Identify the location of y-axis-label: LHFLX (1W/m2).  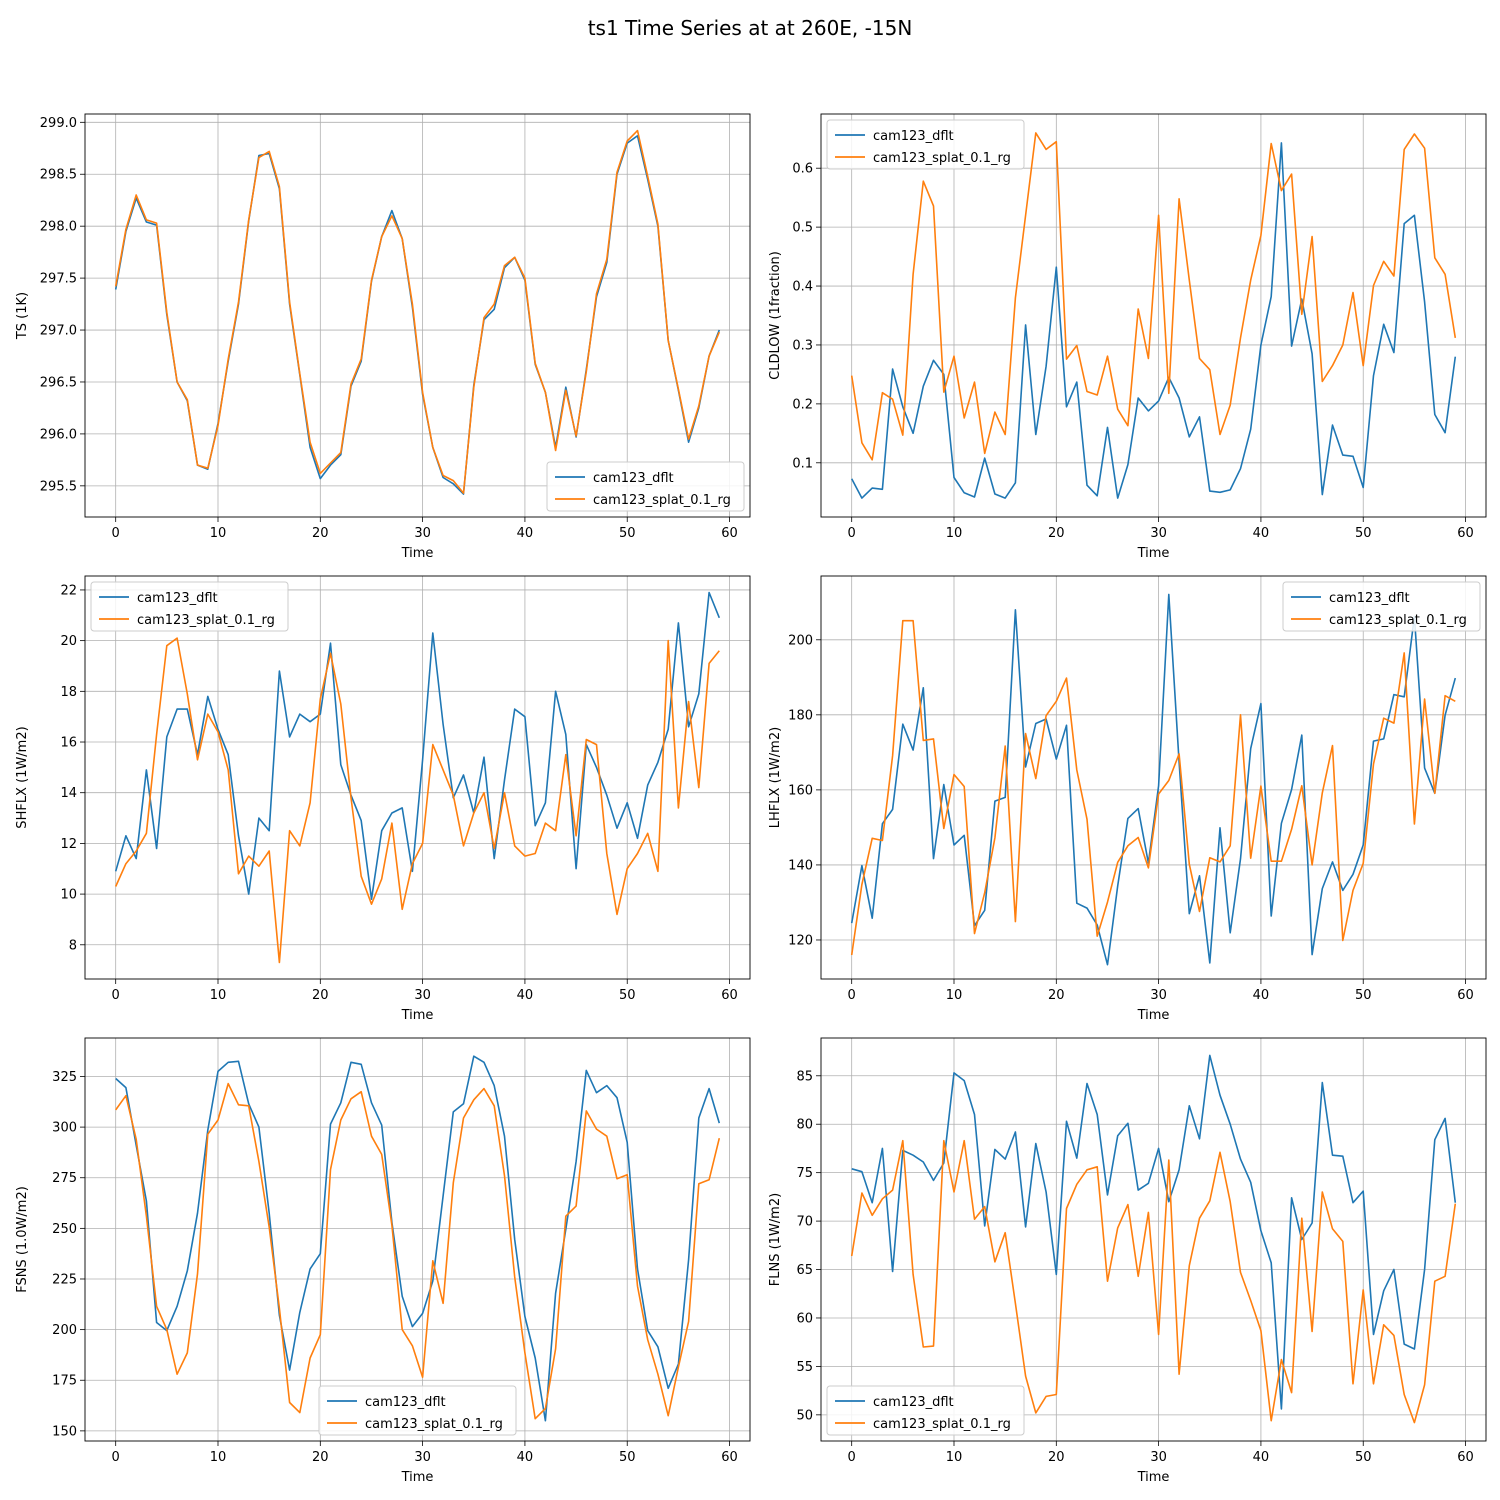
(775, 777).